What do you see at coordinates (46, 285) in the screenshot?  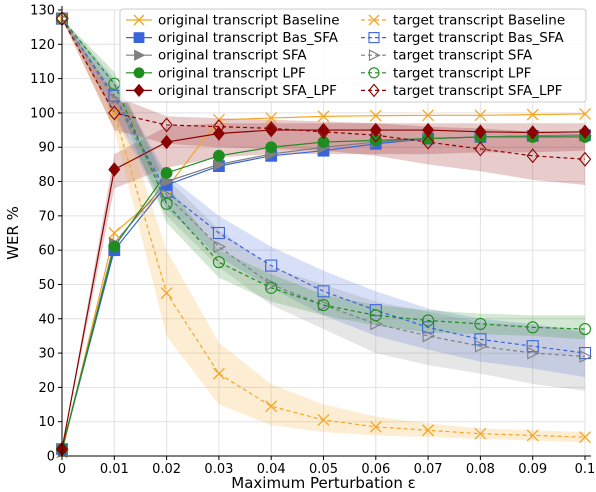 I see `y-tick-label: 50` at bounding box center [46, 285].